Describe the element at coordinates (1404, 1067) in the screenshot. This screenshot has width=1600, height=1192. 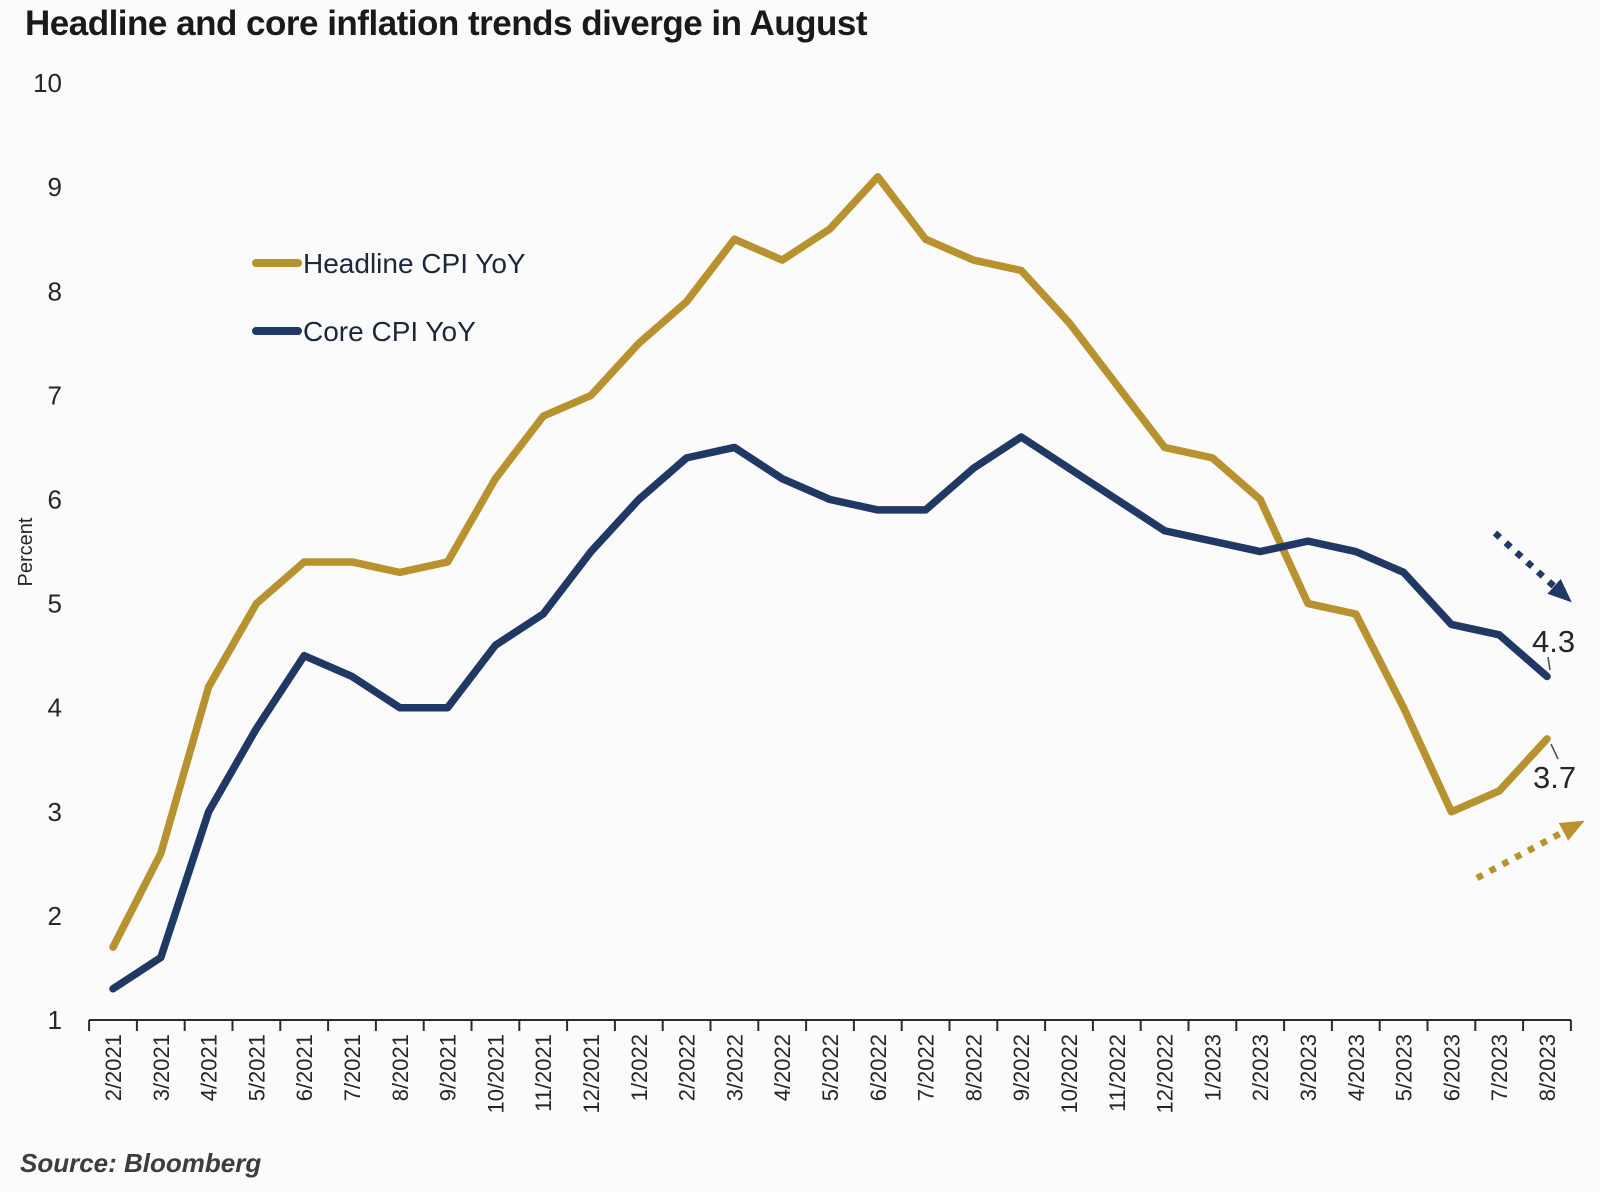
I see `x-axis-label: 5/2023` at that location.